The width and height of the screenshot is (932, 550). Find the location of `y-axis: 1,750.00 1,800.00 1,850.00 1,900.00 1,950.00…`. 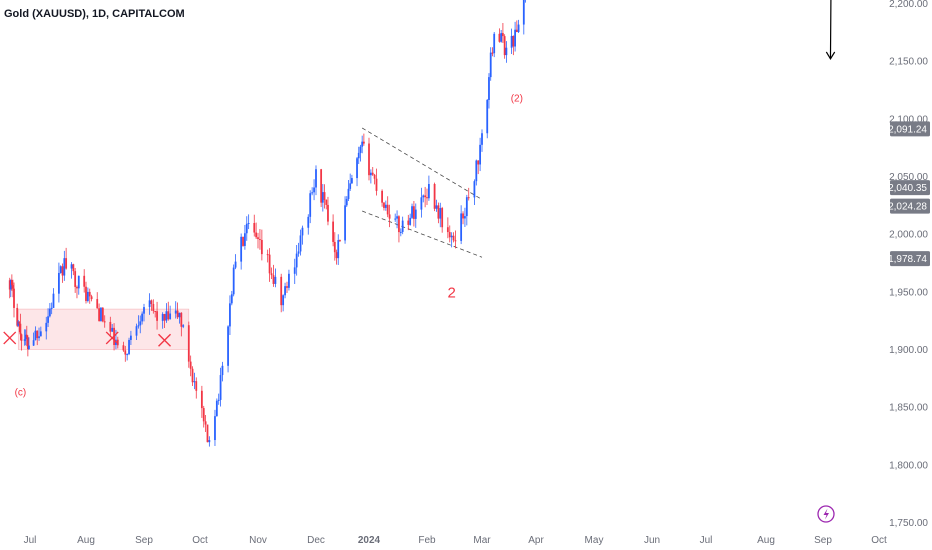

y-axis: 1,750.00 1,800.00 1,850.00 1,900.00 1,950.00… is located at coordinates (908, 264).